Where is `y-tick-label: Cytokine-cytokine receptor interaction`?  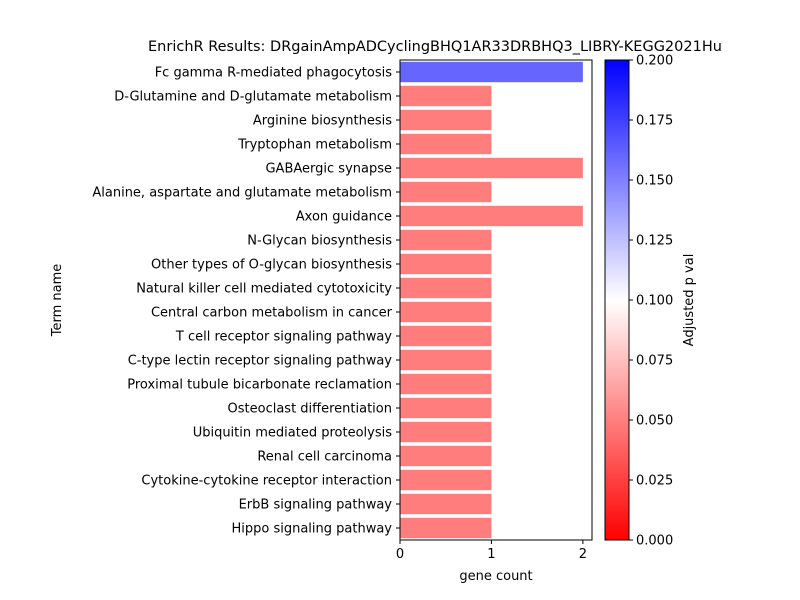
y-tick-label: Cytokine-cytokine receptor interaction is located at coordinates (266, 481).